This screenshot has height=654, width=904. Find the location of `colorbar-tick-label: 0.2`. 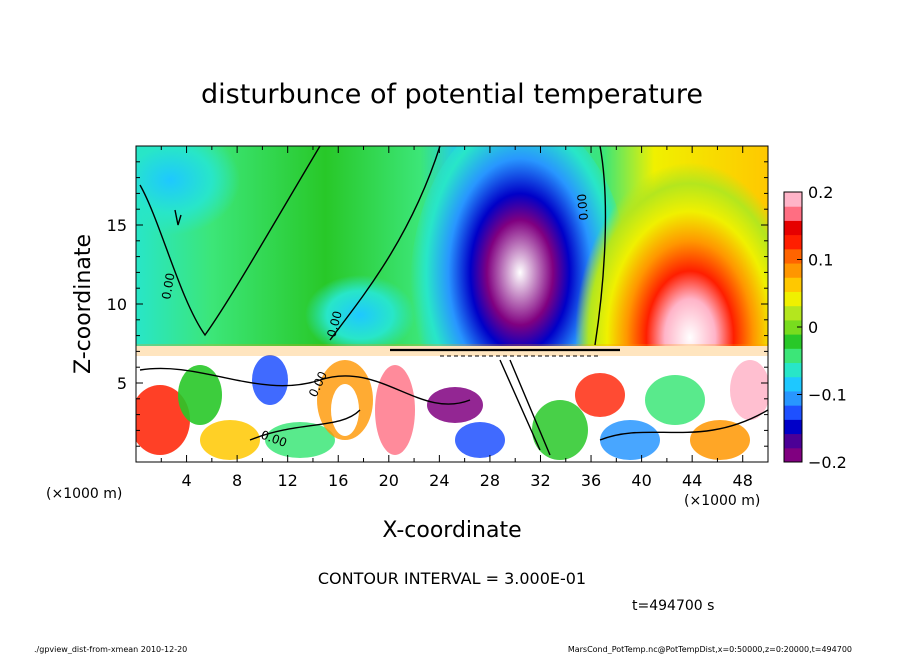

colorbar-tick-label: 0.2 is located at coordinates (820, 192).